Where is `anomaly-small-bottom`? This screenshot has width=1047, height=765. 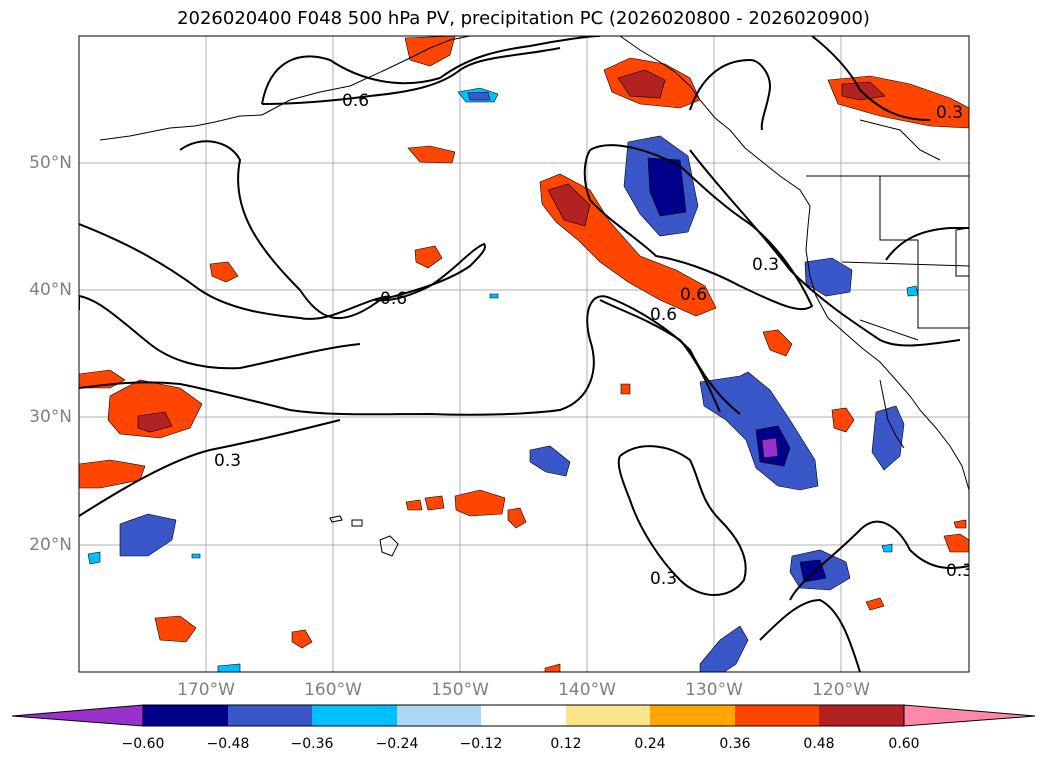
anomaly-small-bottom is located at coordinates (552, 667).